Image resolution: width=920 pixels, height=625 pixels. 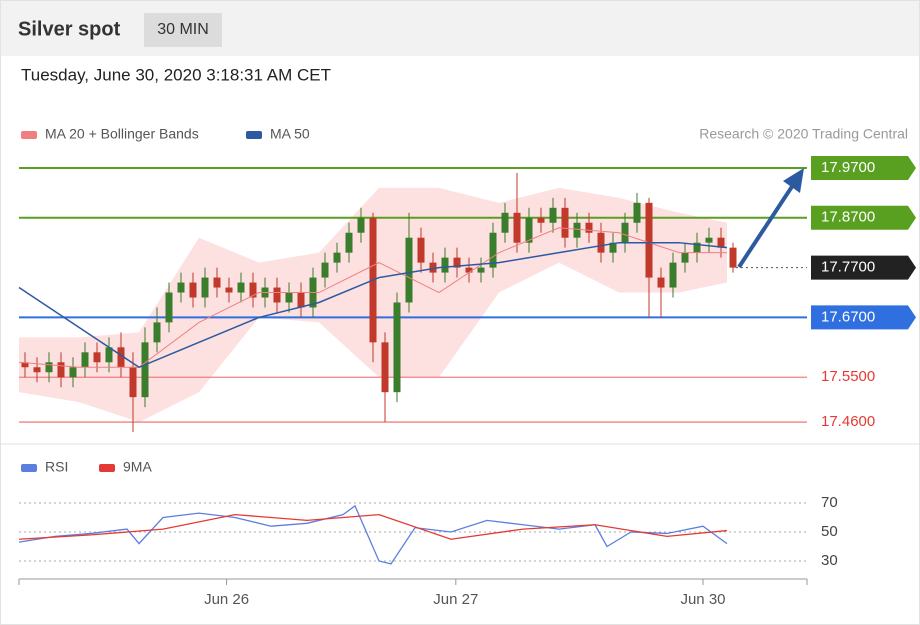 What do you see at coordinates (848, 167) in the screenshot?
I see `level-label: 17.9700` at bounding box center [848, 167].